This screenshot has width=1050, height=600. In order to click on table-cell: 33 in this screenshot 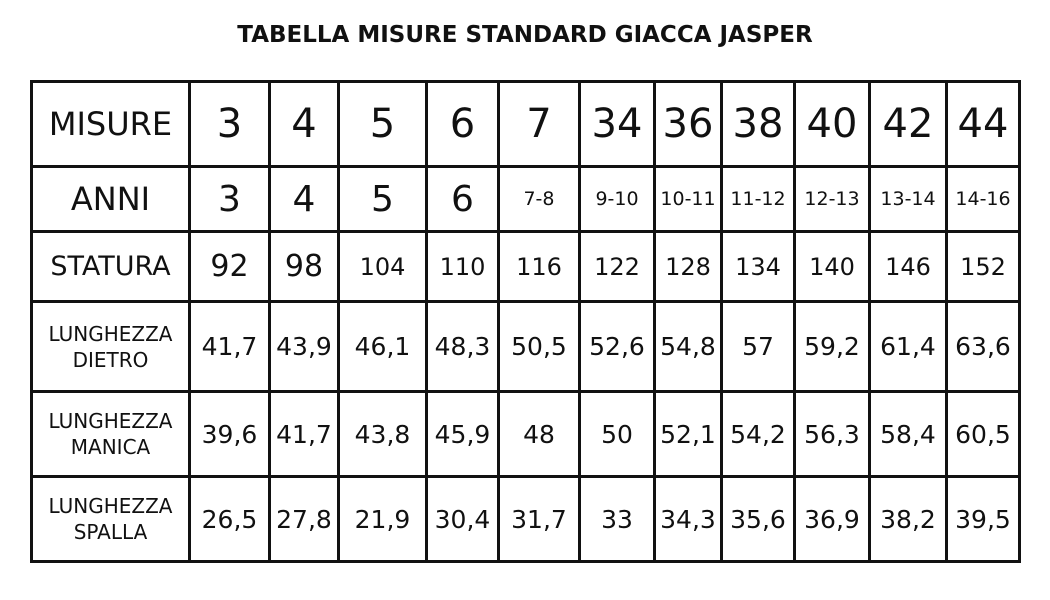, I will do `click(617, 519)`.